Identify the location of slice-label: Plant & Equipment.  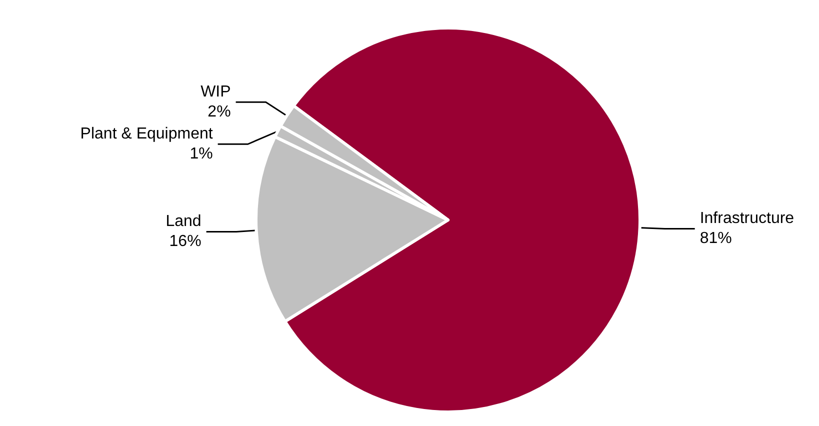
(147, 134).